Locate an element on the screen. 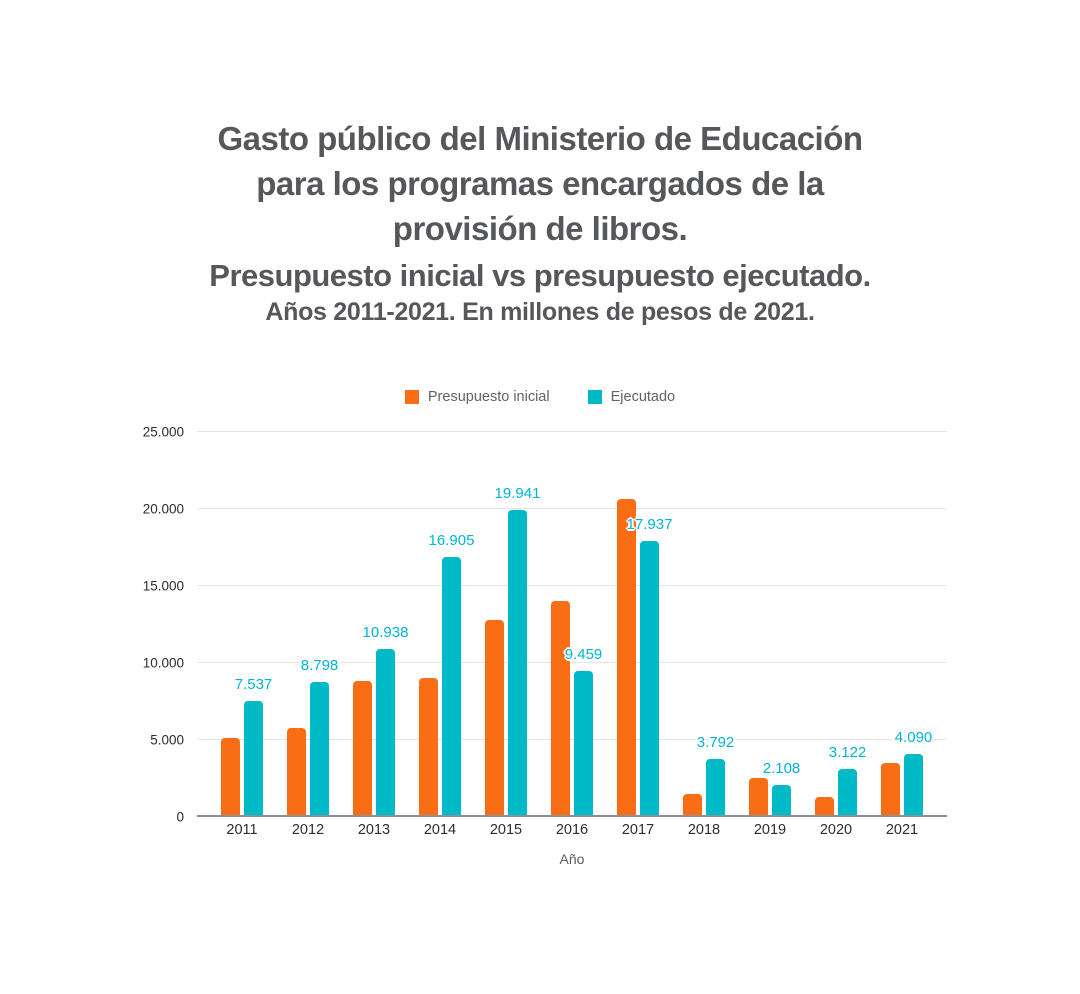 This screenshot has width=1080, height=994. gridline-25.000 is located at coordinates (572, 431).